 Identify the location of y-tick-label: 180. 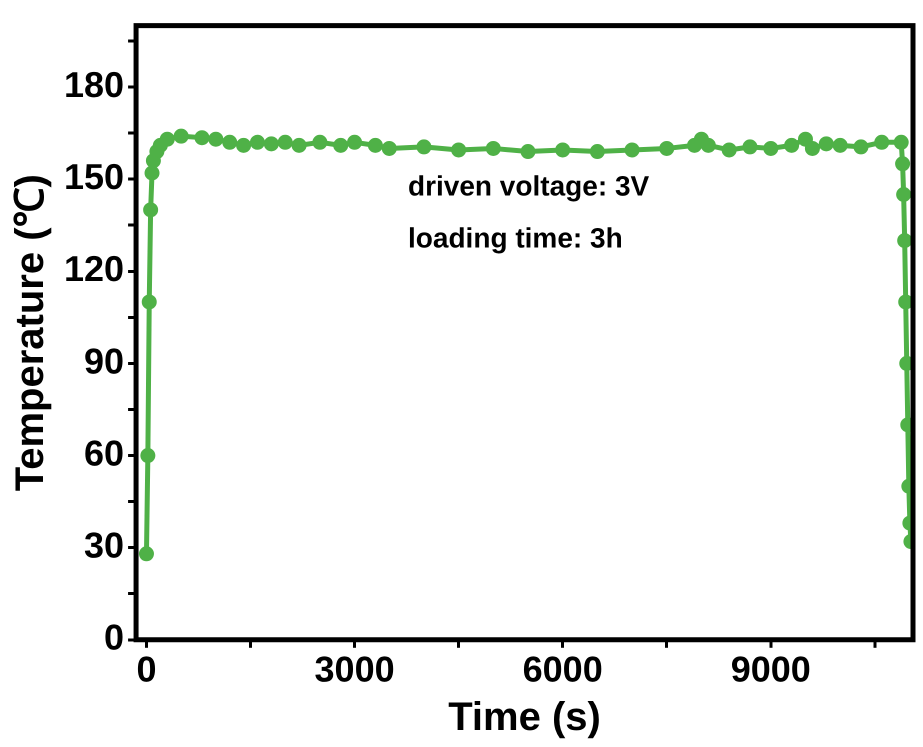
(94, 84).